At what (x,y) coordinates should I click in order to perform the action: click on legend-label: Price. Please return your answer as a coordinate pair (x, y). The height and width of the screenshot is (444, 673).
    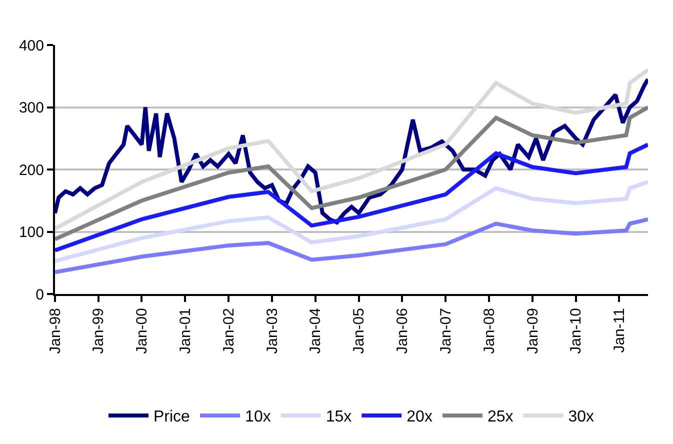
    Looking at the image, I should click on (172, 417).